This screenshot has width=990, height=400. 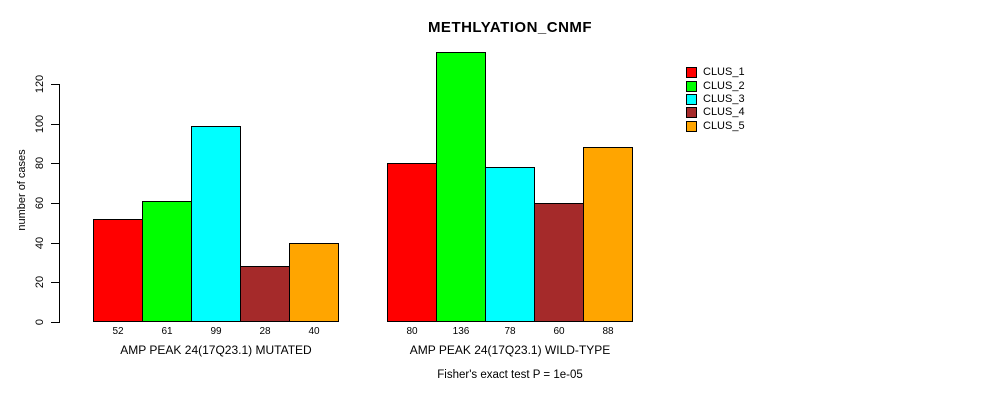 I want to click on bar-value-label: 99, so click(x=216, y=331).